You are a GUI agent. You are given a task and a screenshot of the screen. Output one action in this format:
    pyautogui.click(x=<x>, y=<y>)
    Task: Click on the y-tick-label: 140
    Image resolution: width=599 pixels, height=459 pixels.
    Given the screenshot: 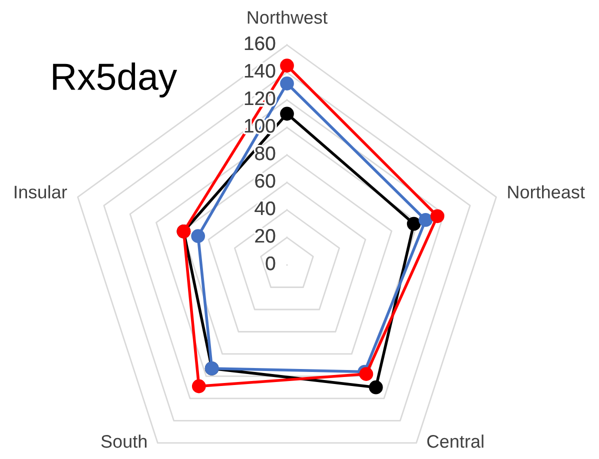 What is the action you would take?
    pyautogui.click(x=260, y=71)
    